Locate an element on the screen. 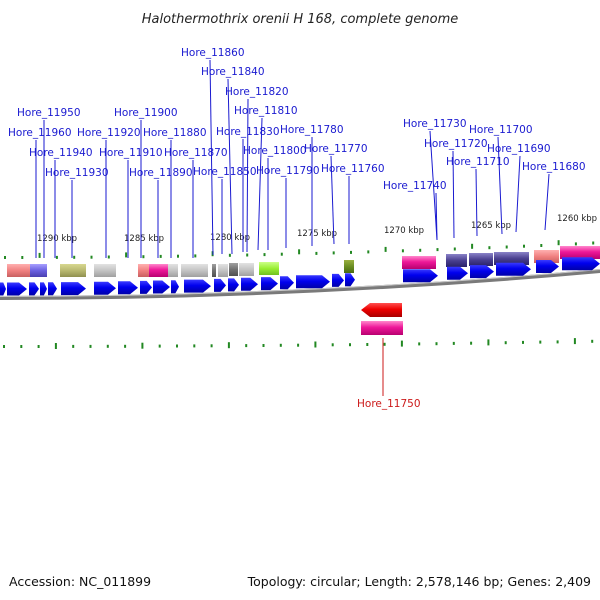 The width and height of the screenshot is (600, 600). gene-label: Hore_11690 is located at coordinates (519, 149).